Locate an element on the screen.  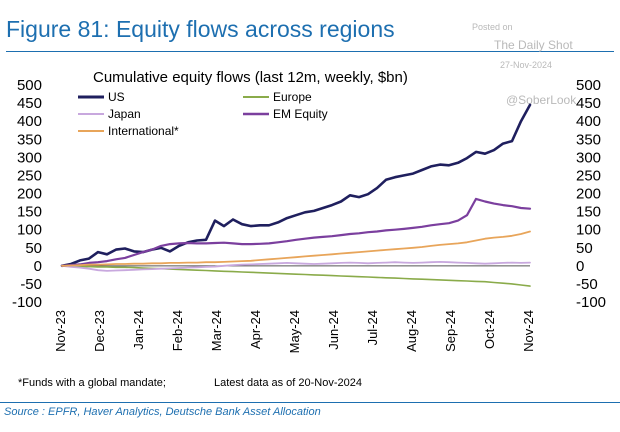
latest-data-note: Latest data as of 20-Nov-2024 is located at coordinates (288, 383).